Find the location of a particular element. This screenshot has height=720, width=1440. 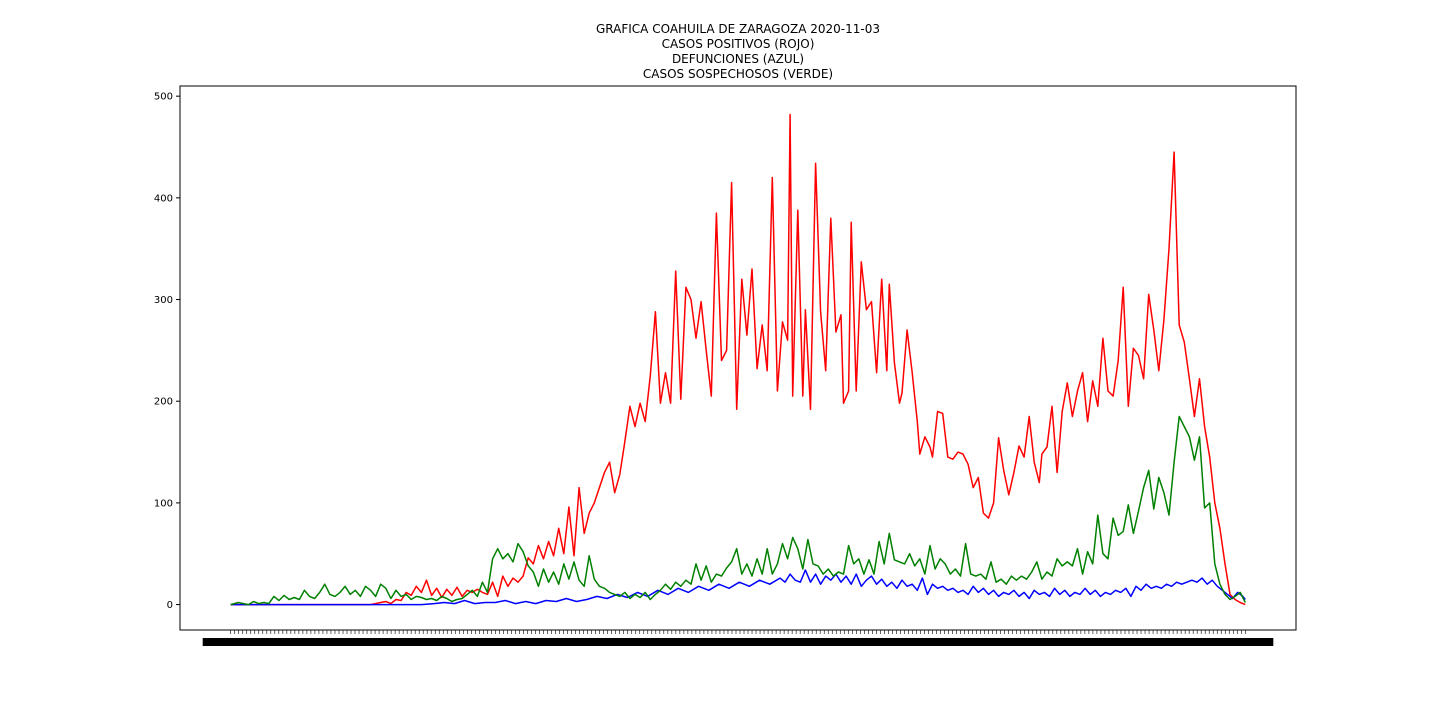

y-tick-label: 300 is located at coordinates (163, 300).